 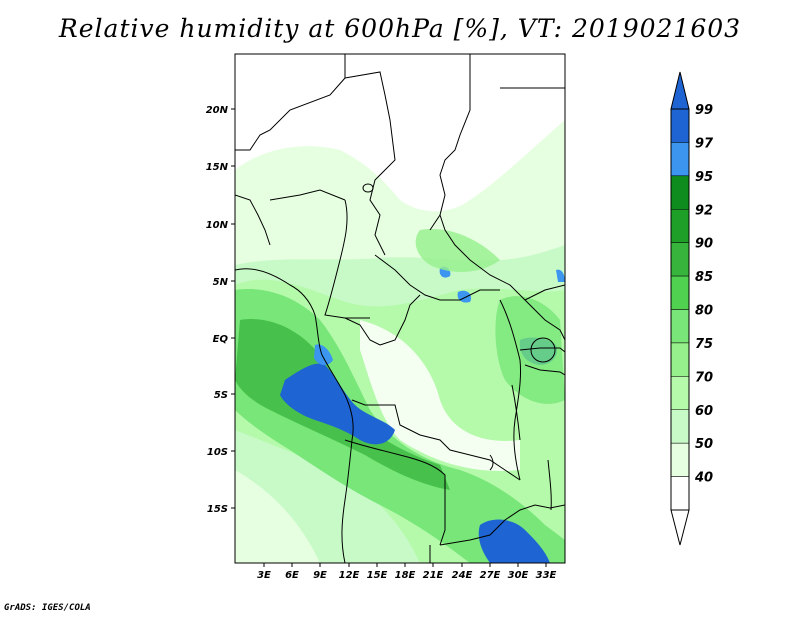 What do you see at coordinates (680, 90) in the screenshot?
I see `colorbar-above-arrow` at bounding box center [680, 90].